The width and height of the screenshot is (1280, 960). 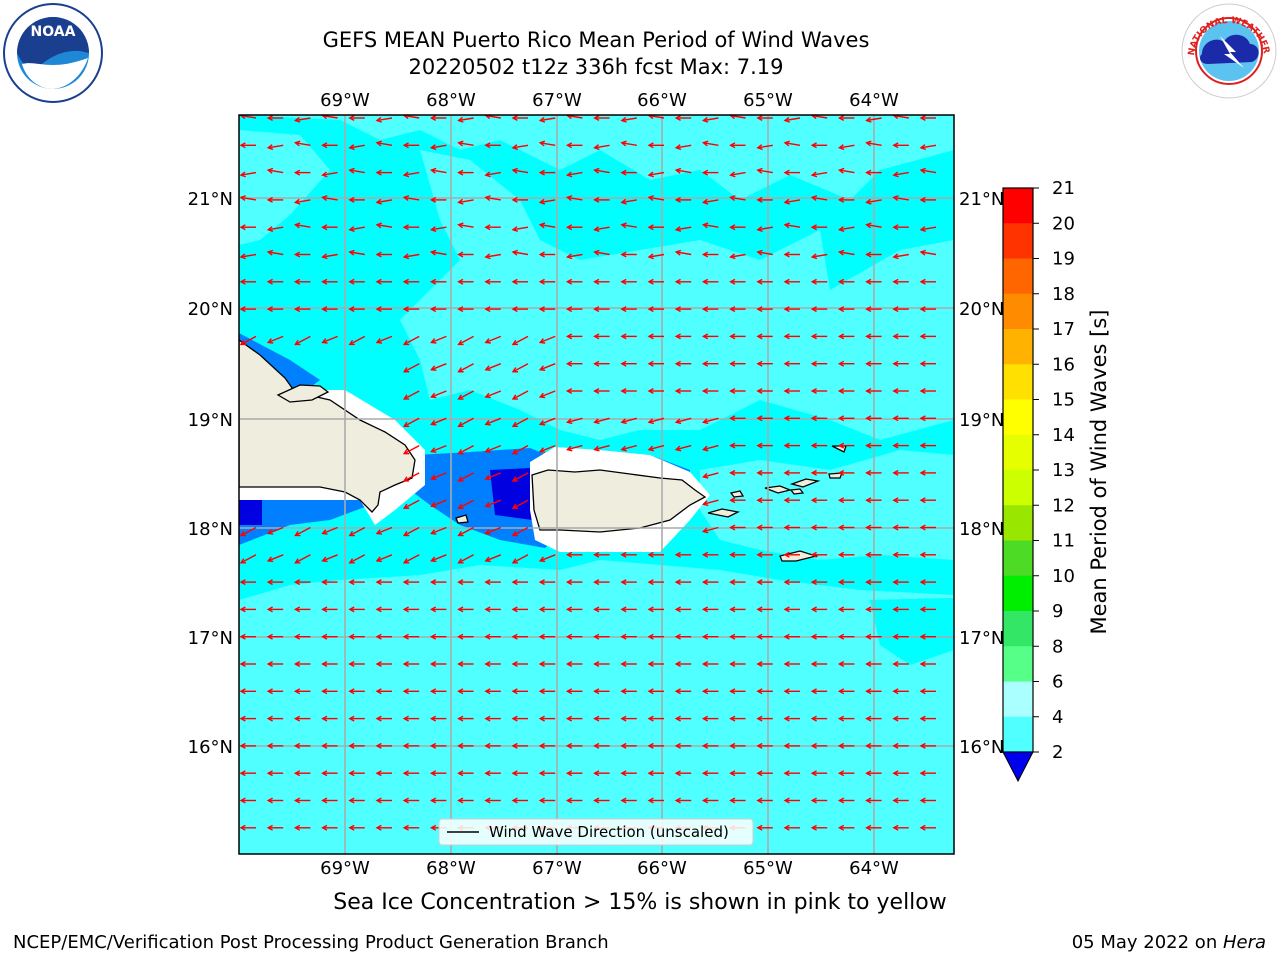 What do you see at coordinates (1063, 541) in the screenshot?
I see `colorbar-tick-label: 11` at bounding box center [1063, 541].